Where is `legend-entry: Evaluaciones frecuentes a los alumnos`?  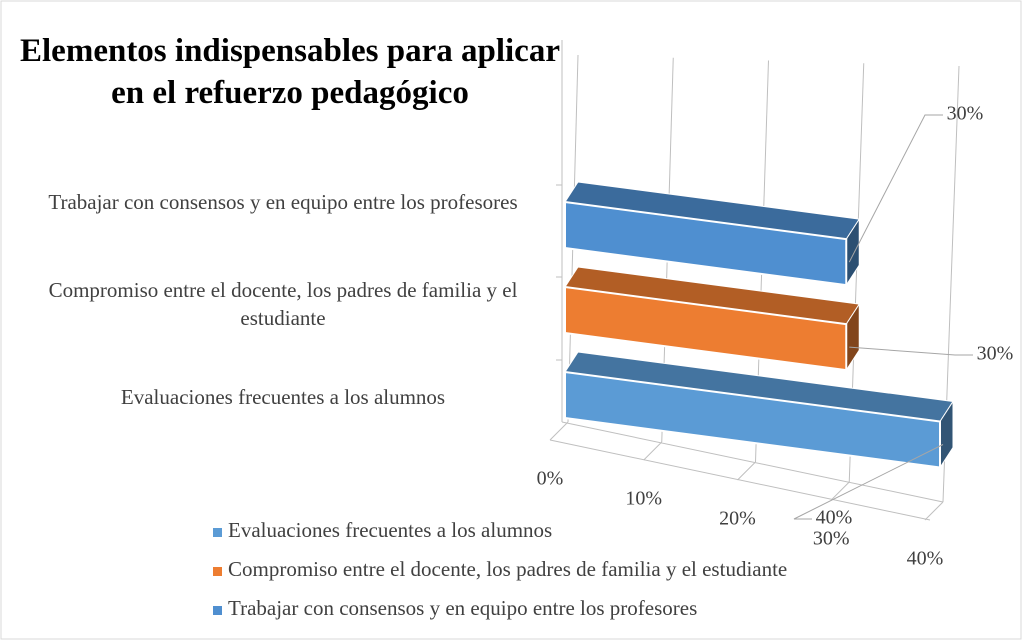 legend-entry: Evaluaciones frecuentes a los alumnos is located at coordinates (382, 530).